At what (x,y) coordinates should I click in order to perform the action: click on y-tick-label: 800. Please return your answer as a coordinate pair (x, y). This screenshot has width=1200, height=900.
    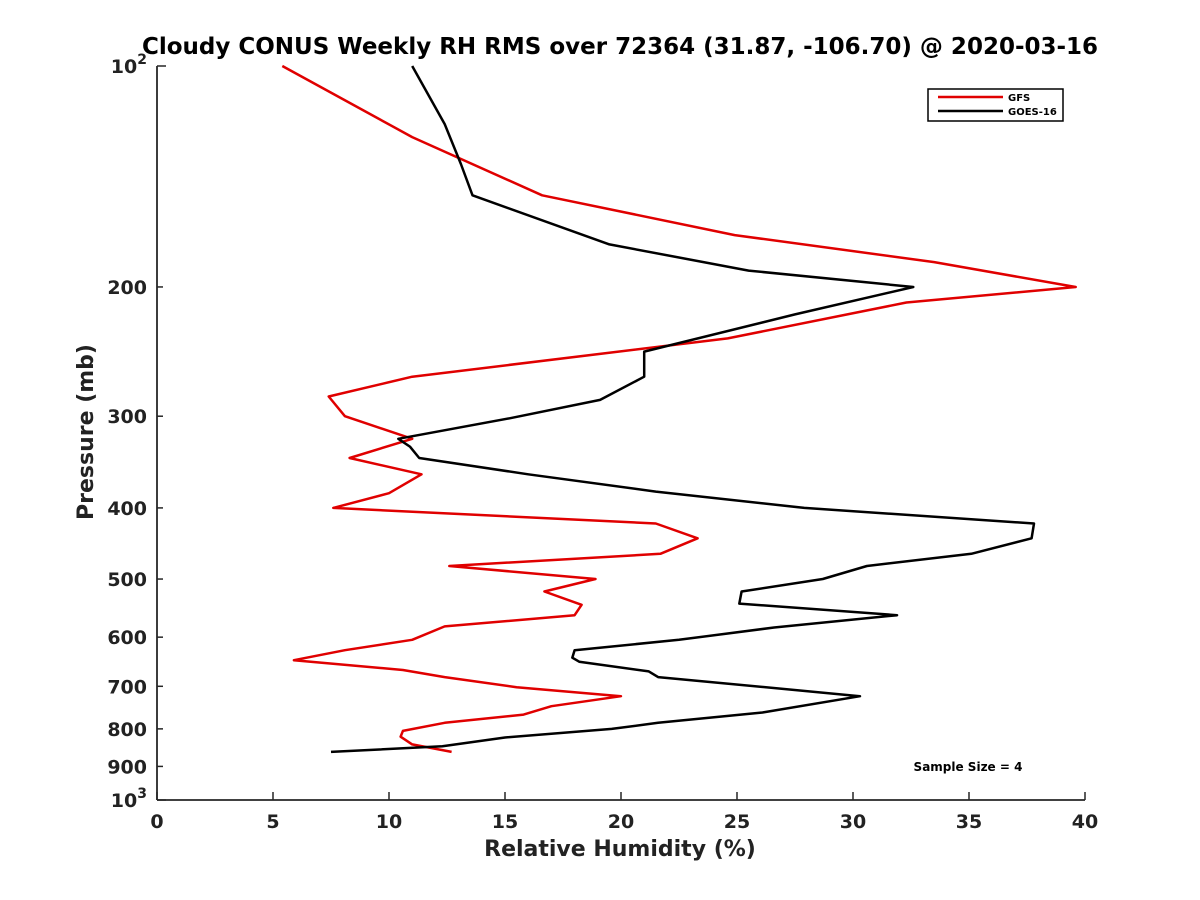
    Looking at the image, I should click on (127, 730).